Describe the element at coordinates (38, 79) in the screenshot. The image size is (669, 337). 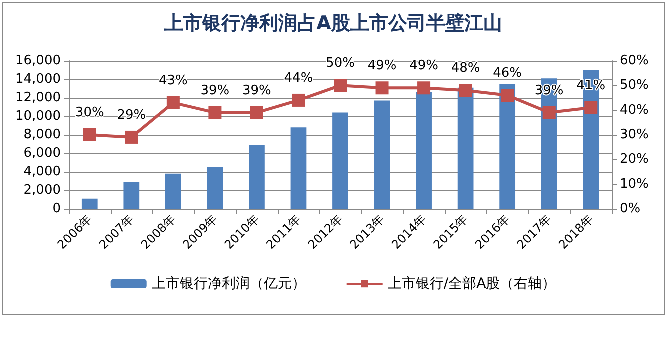
I see `y-tick-label: 14,000` at that location.